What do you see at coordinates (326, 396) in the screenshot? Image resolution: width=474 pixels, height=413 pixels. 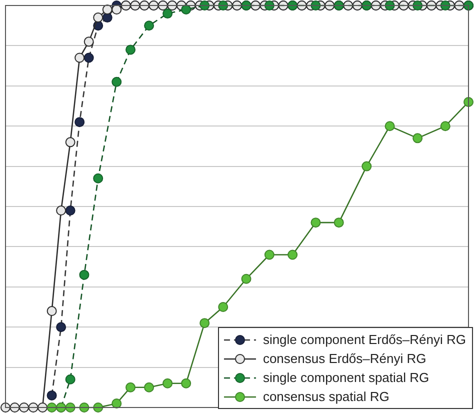 I see `legend-label: consensus spatial RG` at bounding box center [326, 396].